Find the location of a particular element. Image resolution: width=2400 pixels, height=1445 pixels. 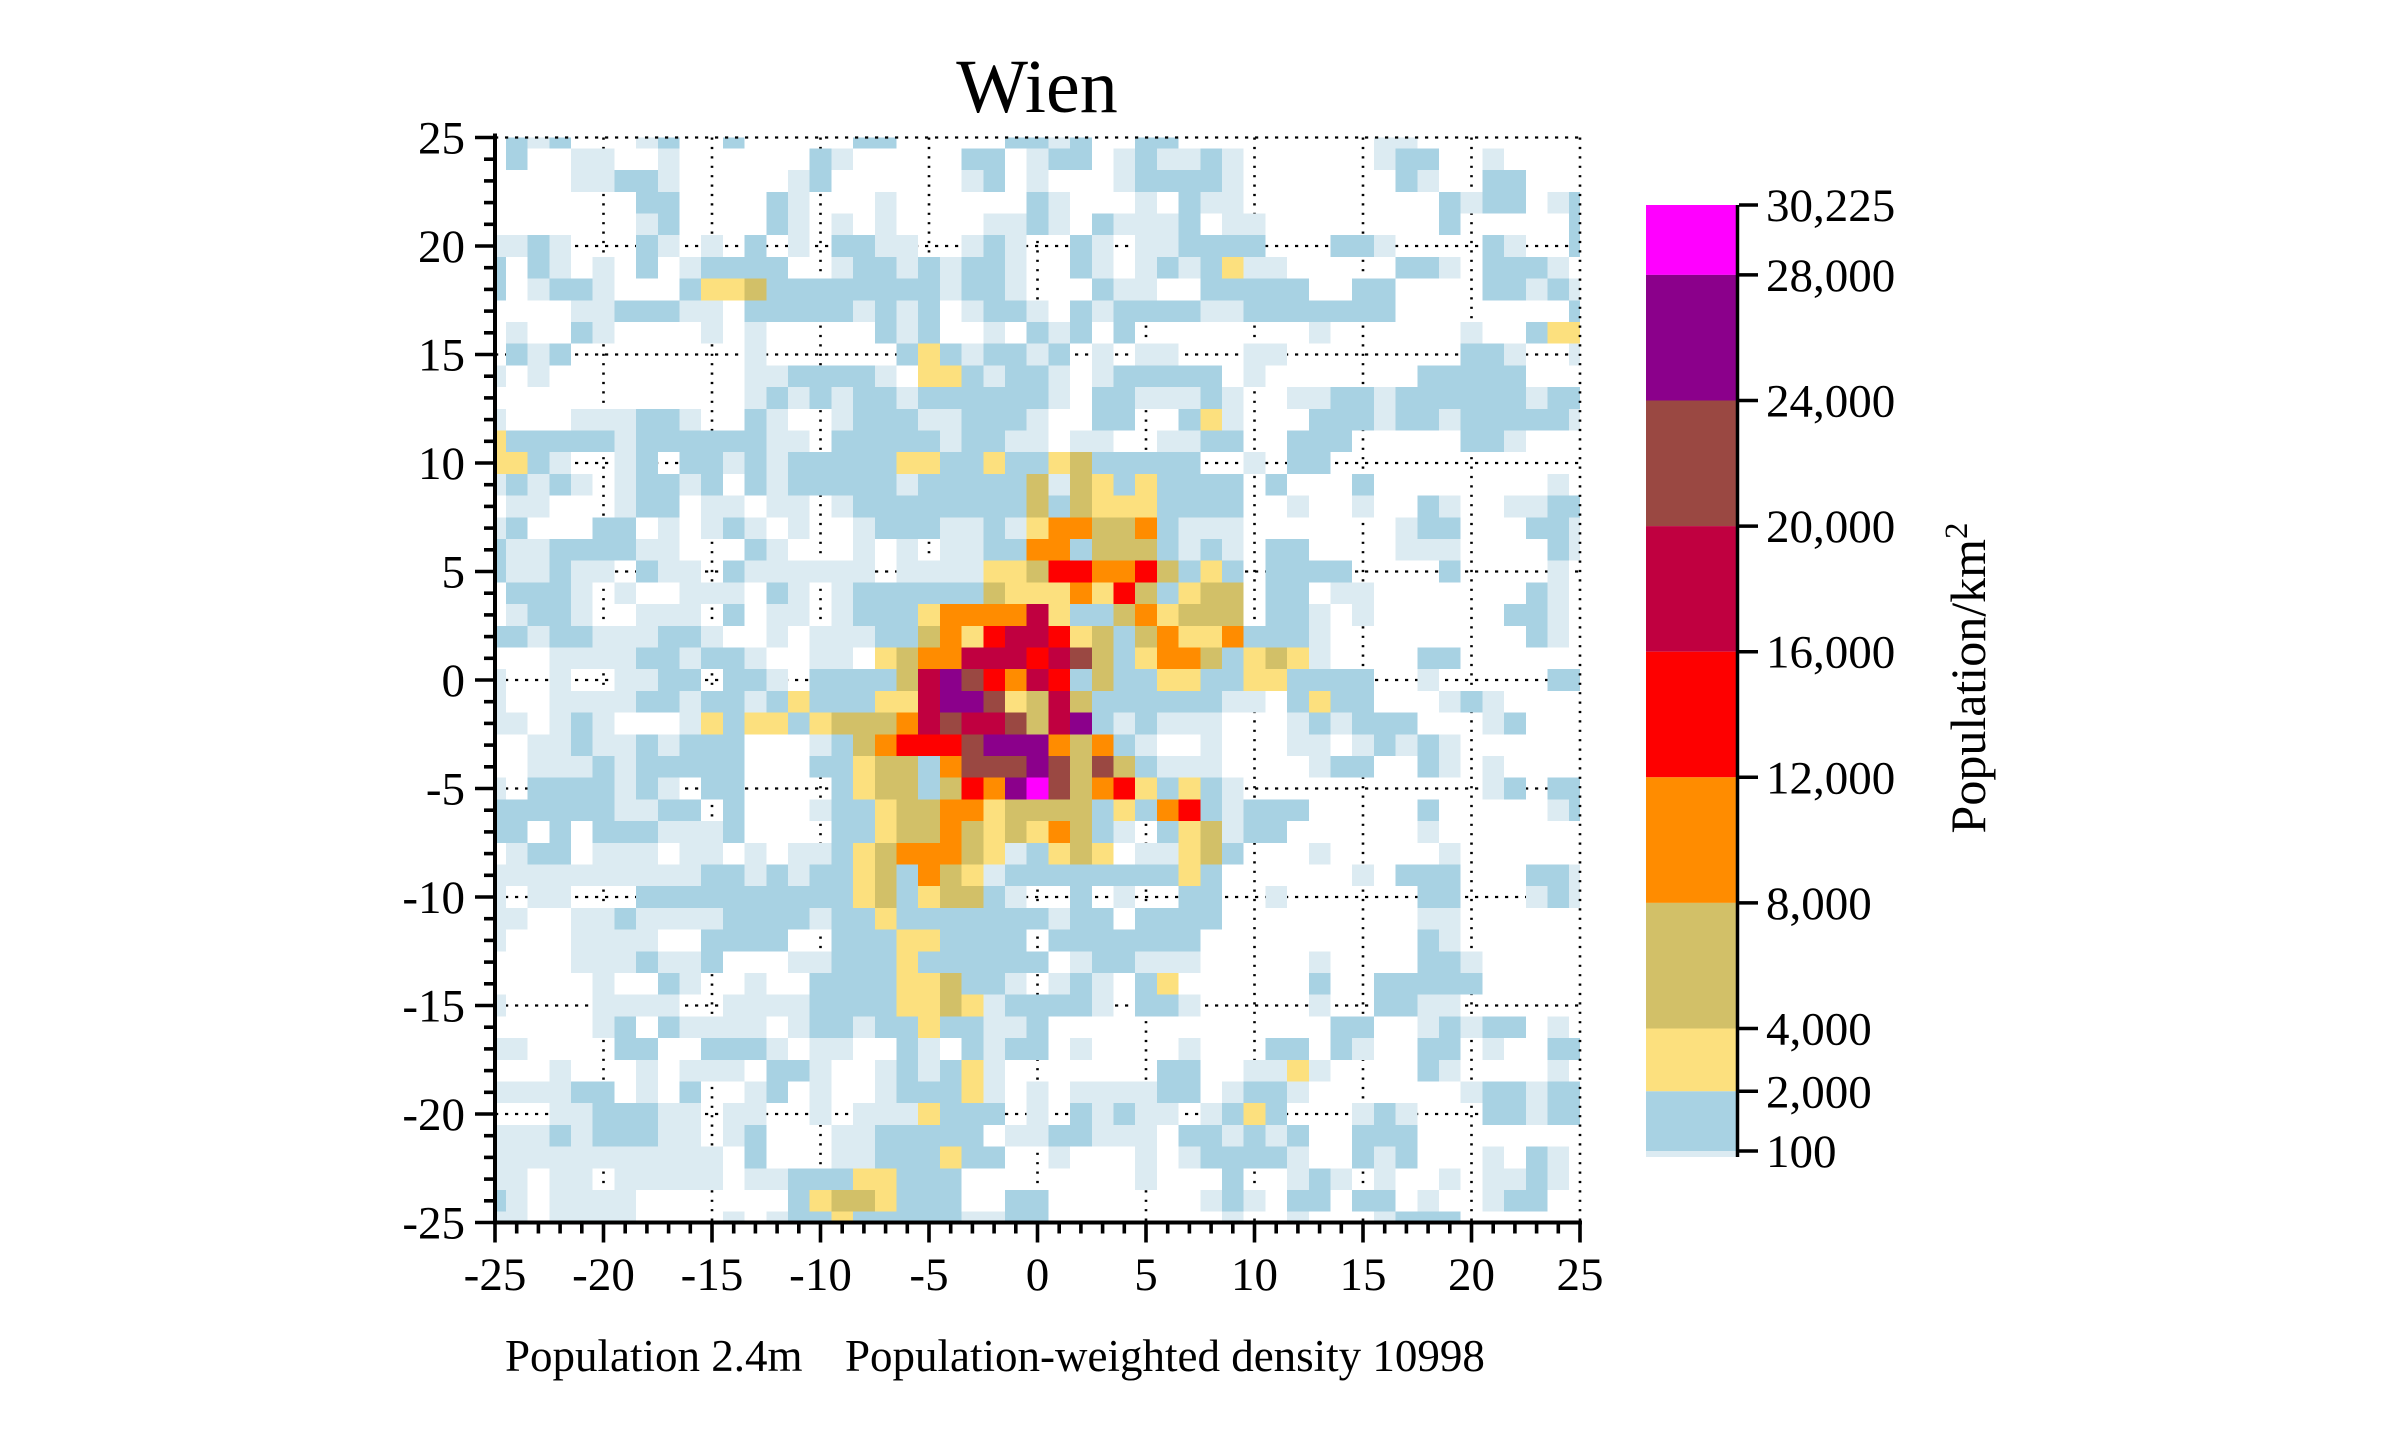

svg-text: Population/km2 is located at coordinates (1967, 678).